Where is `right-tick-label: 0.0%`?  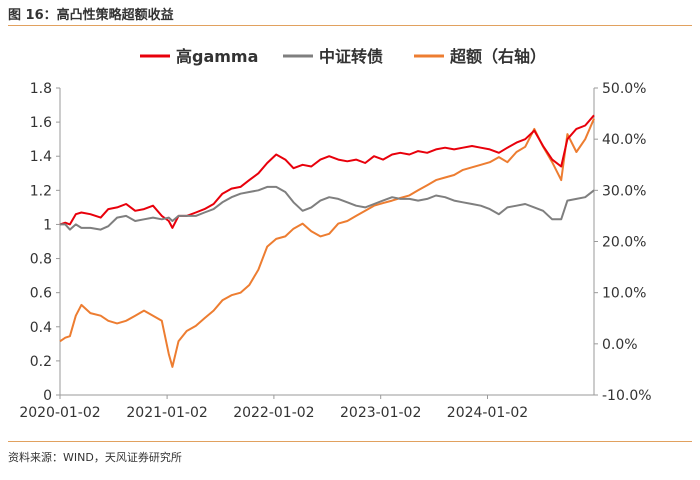 right-tick-label: 0.0% is located at coordinates (620, 345).